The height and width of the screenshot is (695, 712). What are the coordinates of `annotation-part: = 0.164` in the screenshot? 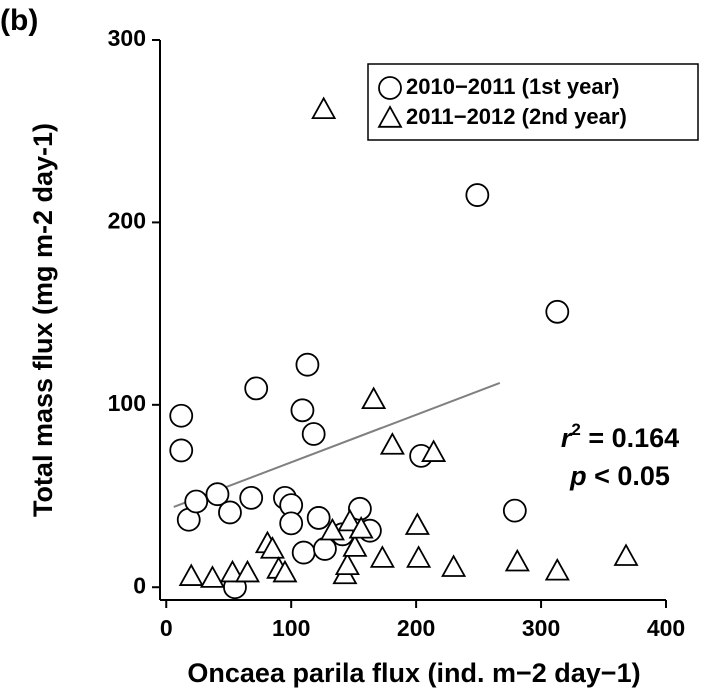 It's located at (630, 438).